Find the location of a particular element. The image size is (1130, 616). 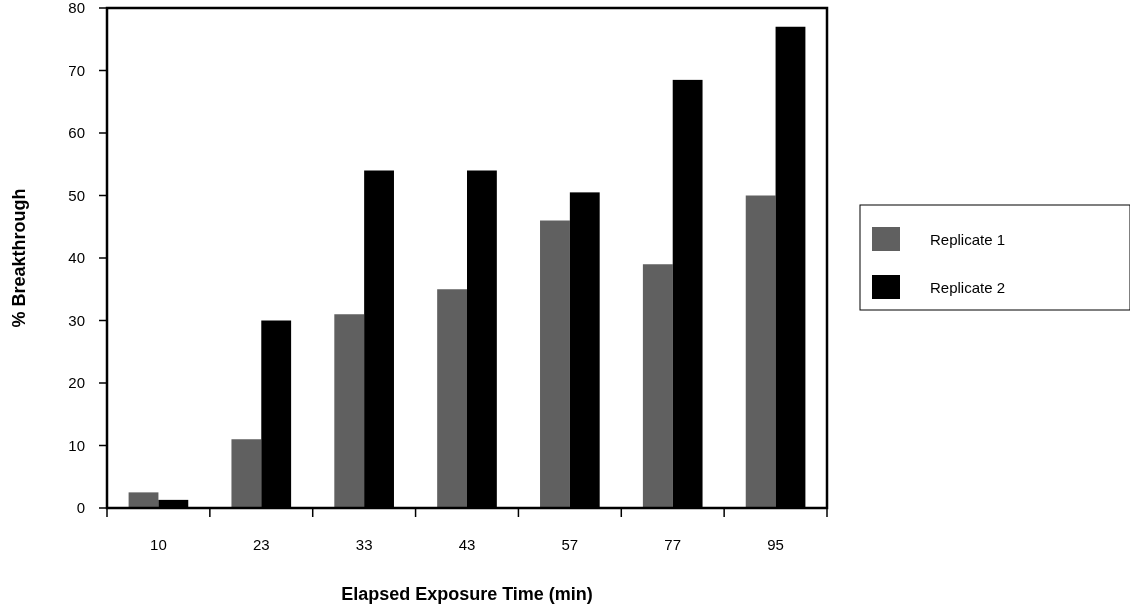

x-tick-label: 95 is located at coordinates (775, 544).